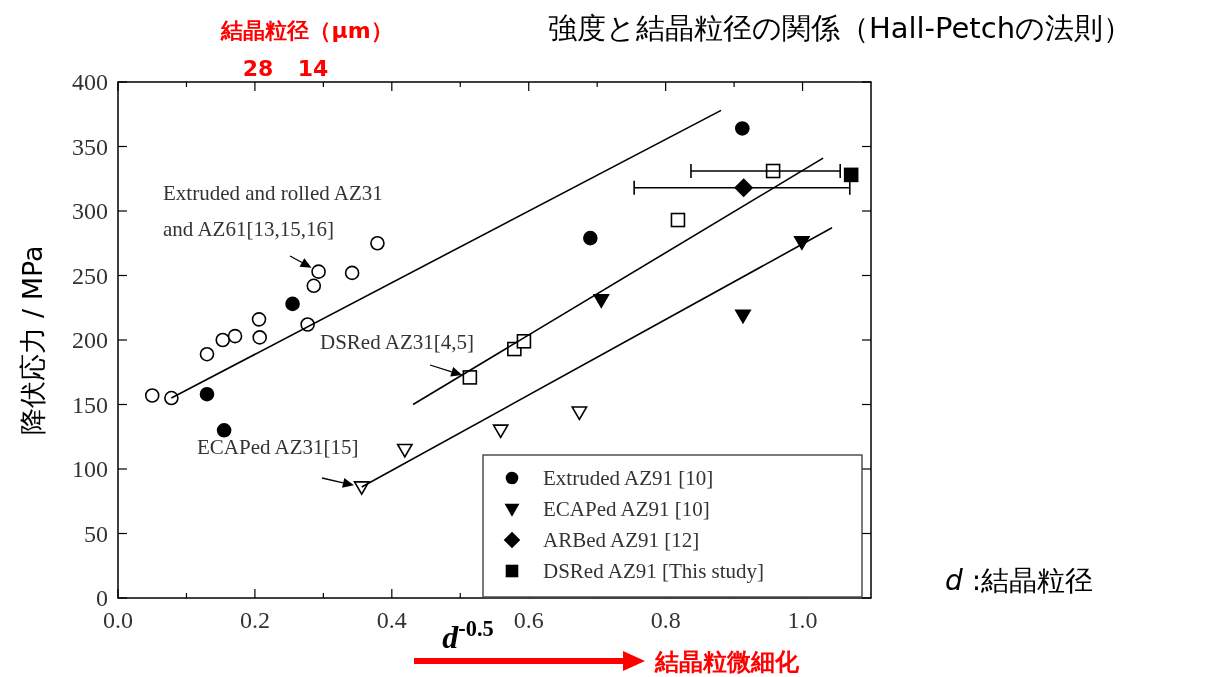 The image size is (1220, 677). Describe the element at coordinates (626, 509) in the screenshot. I see `legend-label: ECAPed AZ91 [10]` at that location.